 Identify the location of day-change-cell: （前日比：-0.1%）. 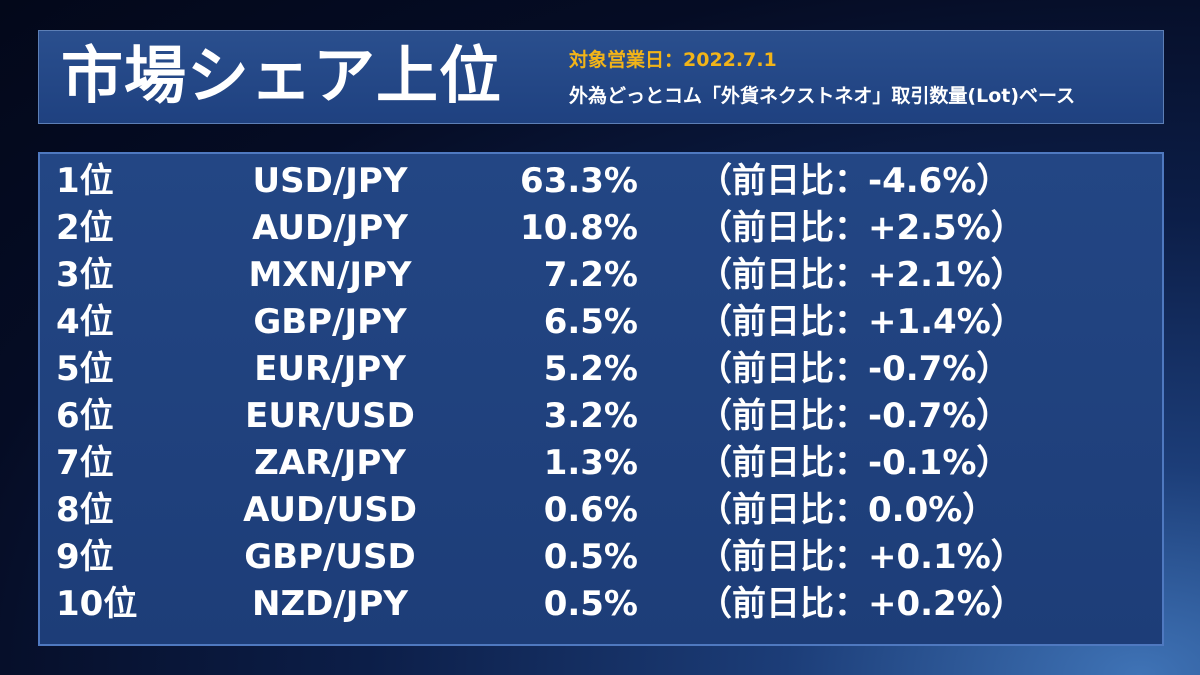
(854, 463).